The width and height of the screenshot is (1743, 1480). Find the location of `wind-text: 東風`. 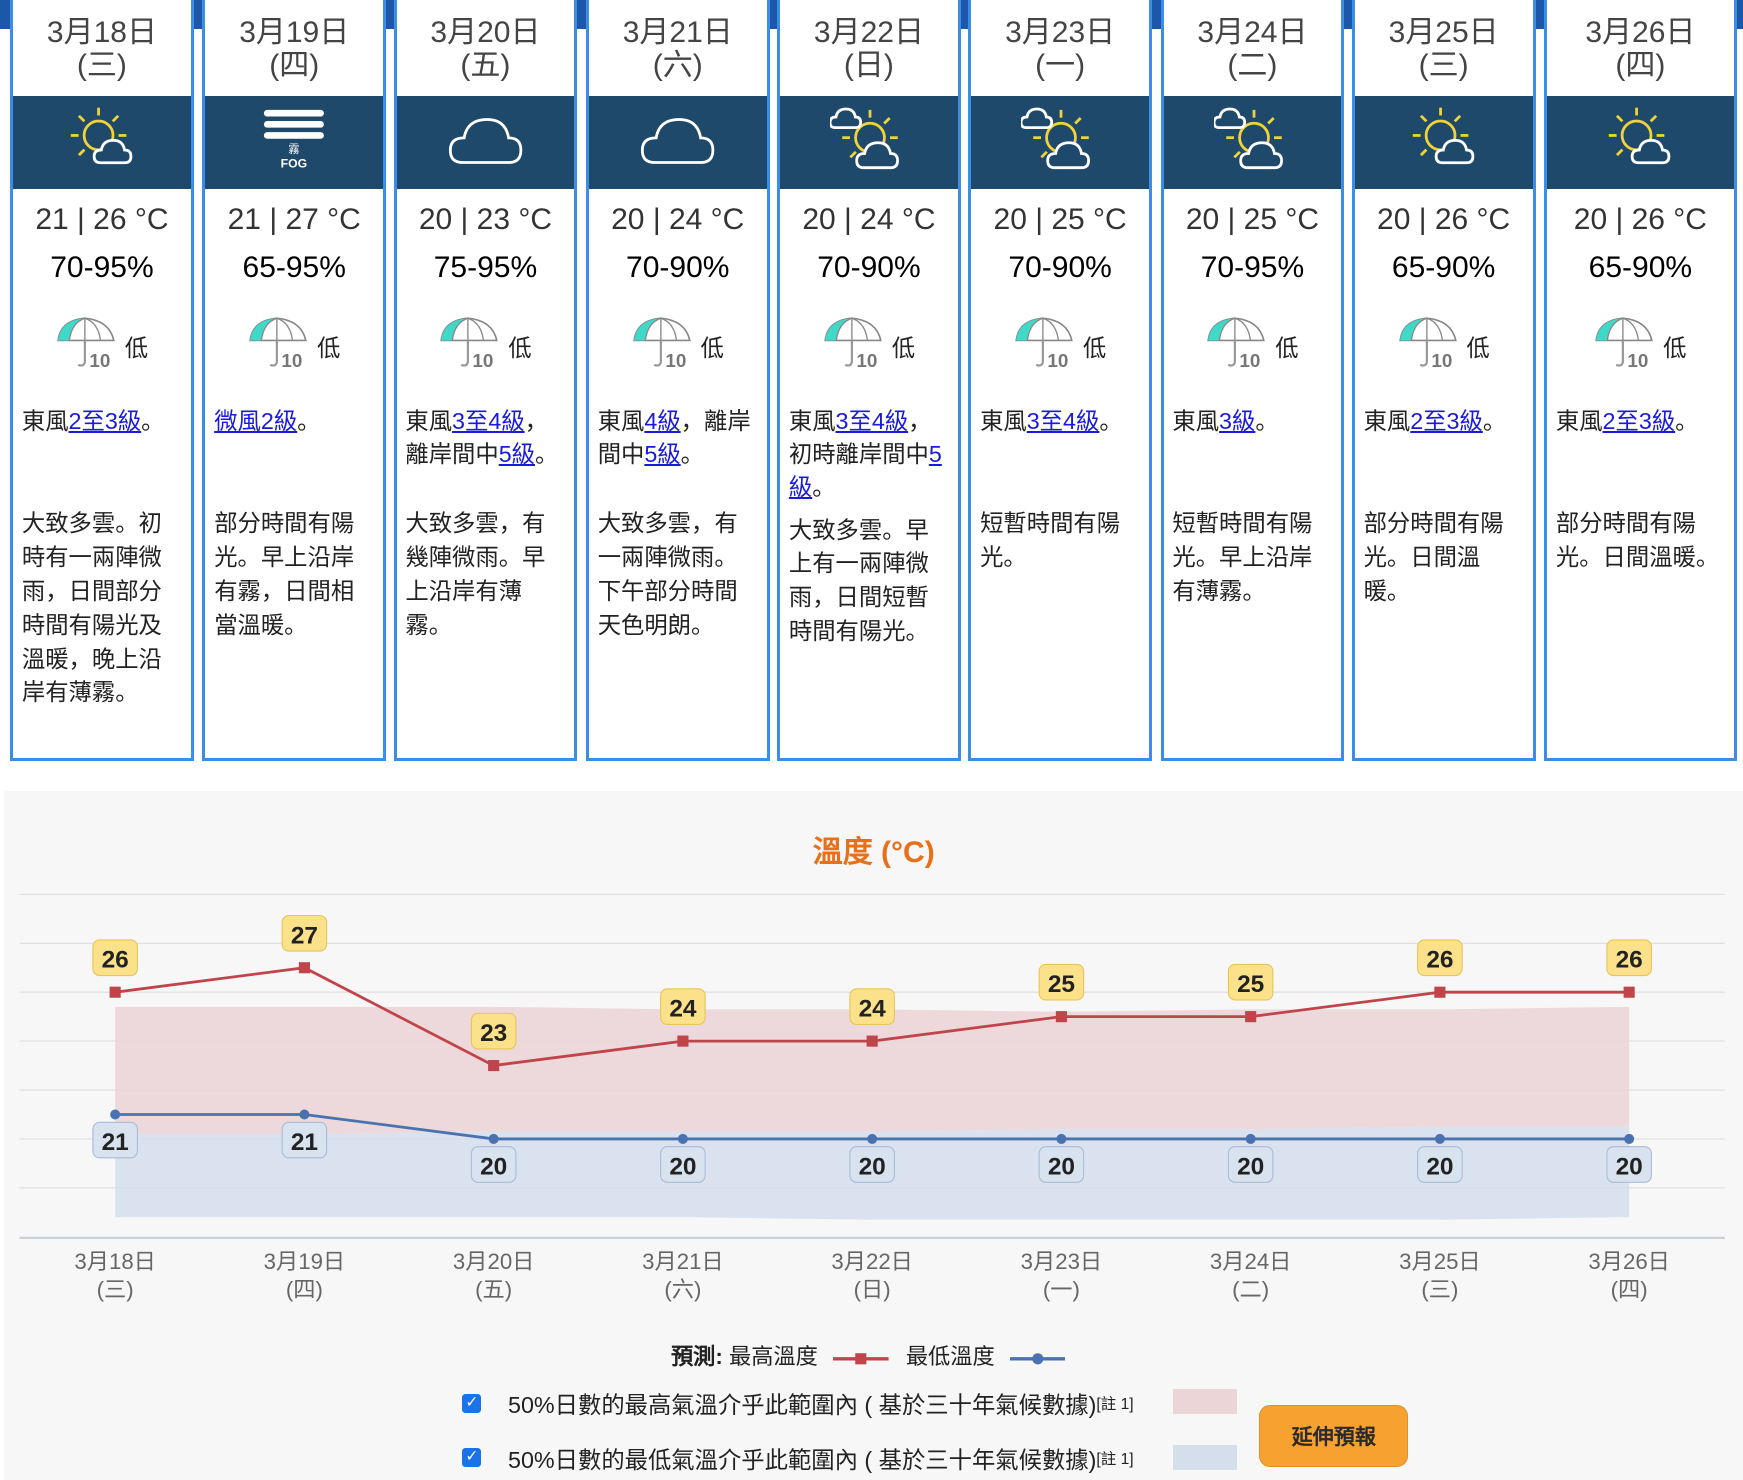

wind-text: 東風 is located at coordinates (1387, 420).